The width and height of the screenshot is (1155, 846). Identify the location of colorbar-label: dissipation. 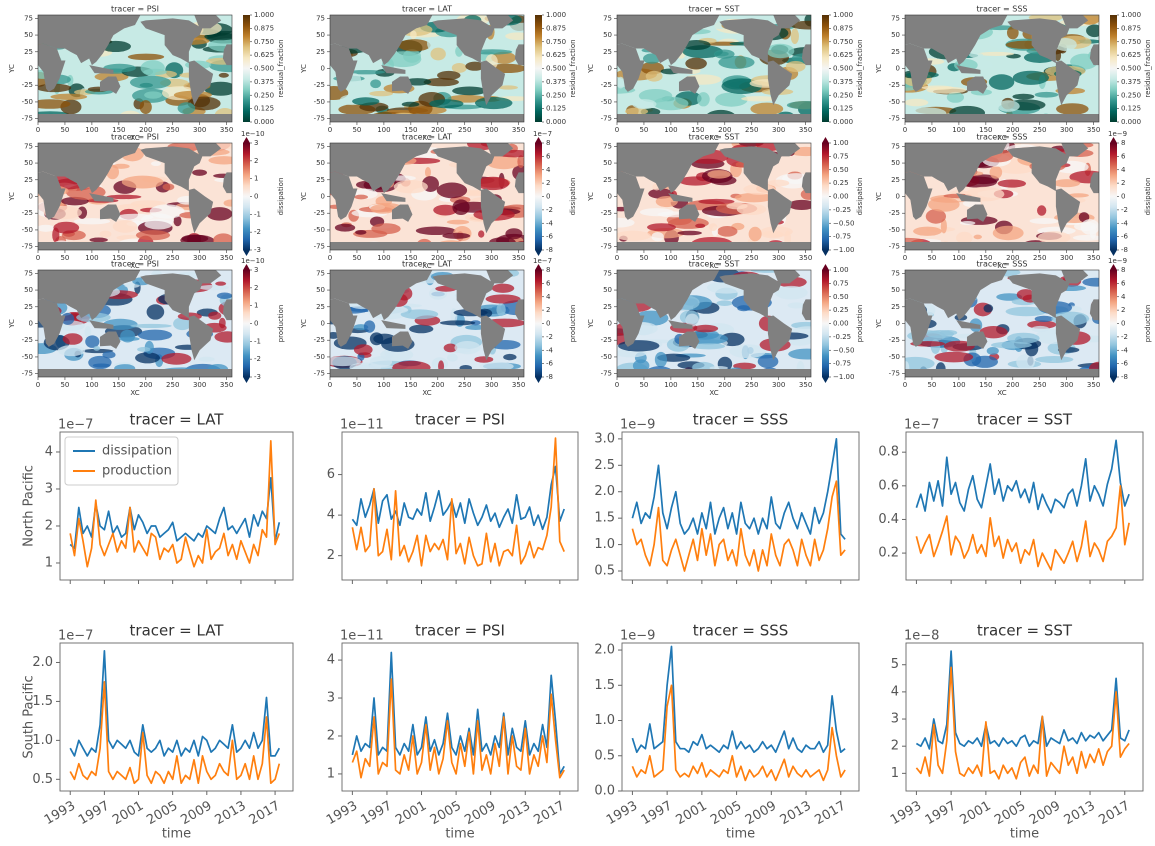
(281, 197).